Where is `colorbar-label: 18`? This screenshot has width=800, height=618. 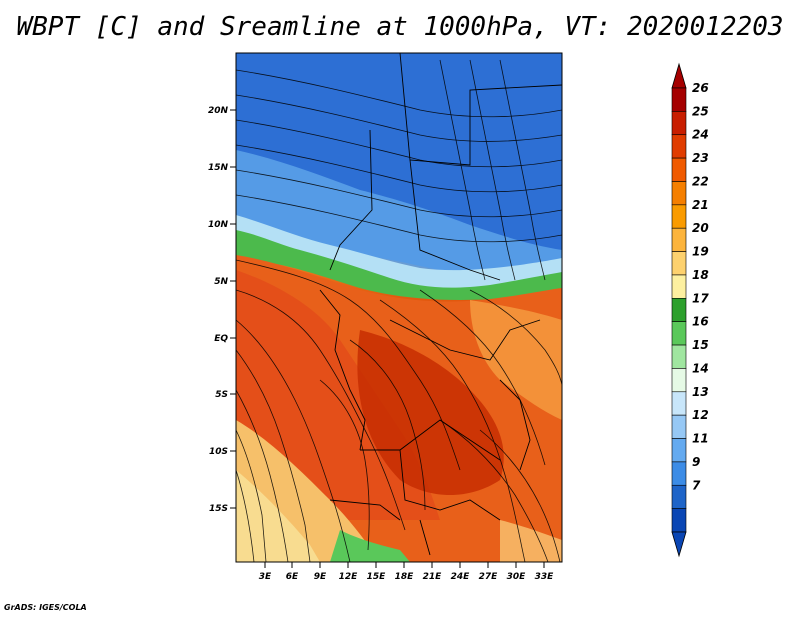
colorbar-label: 18 is located at coordinates (700, 275).